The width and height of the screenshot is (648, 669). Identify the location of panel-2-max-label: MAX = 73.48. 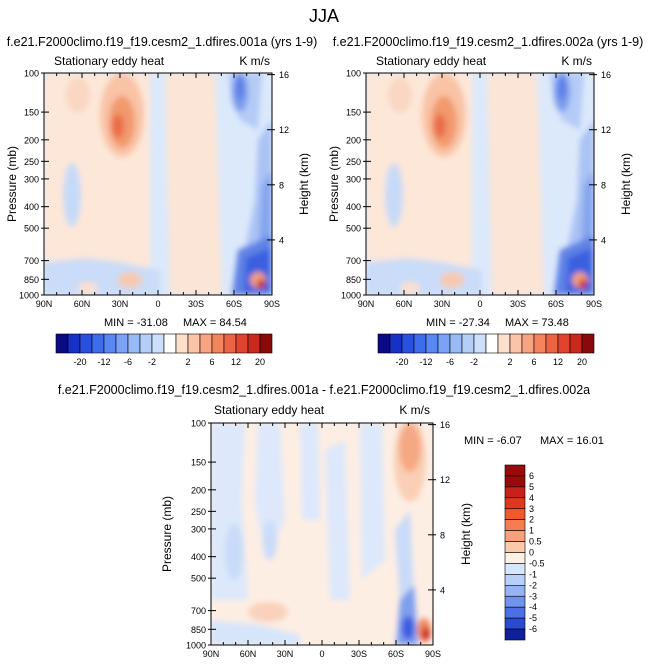
(537, 323).